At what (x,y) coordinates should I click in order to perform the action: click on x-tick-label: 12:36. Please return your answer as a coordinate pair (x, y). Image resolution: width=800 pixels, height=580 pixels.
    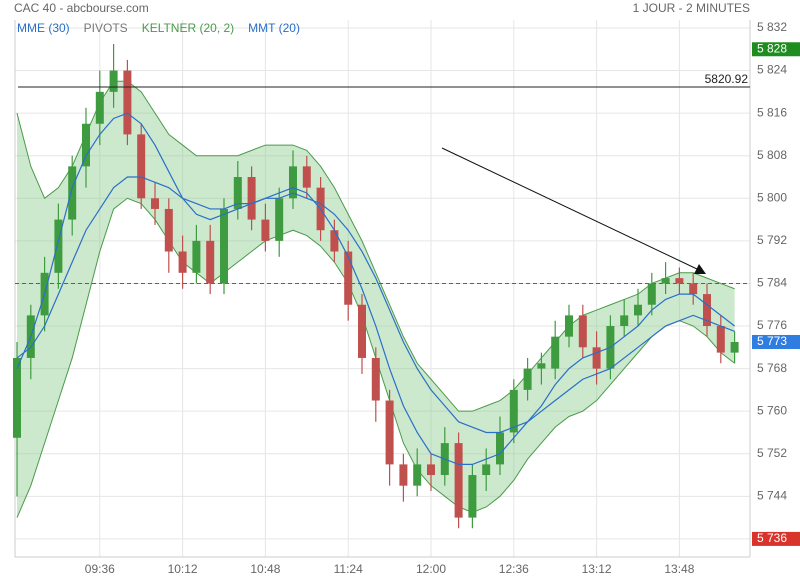
    Looking at the image, I should click on (514, 569).